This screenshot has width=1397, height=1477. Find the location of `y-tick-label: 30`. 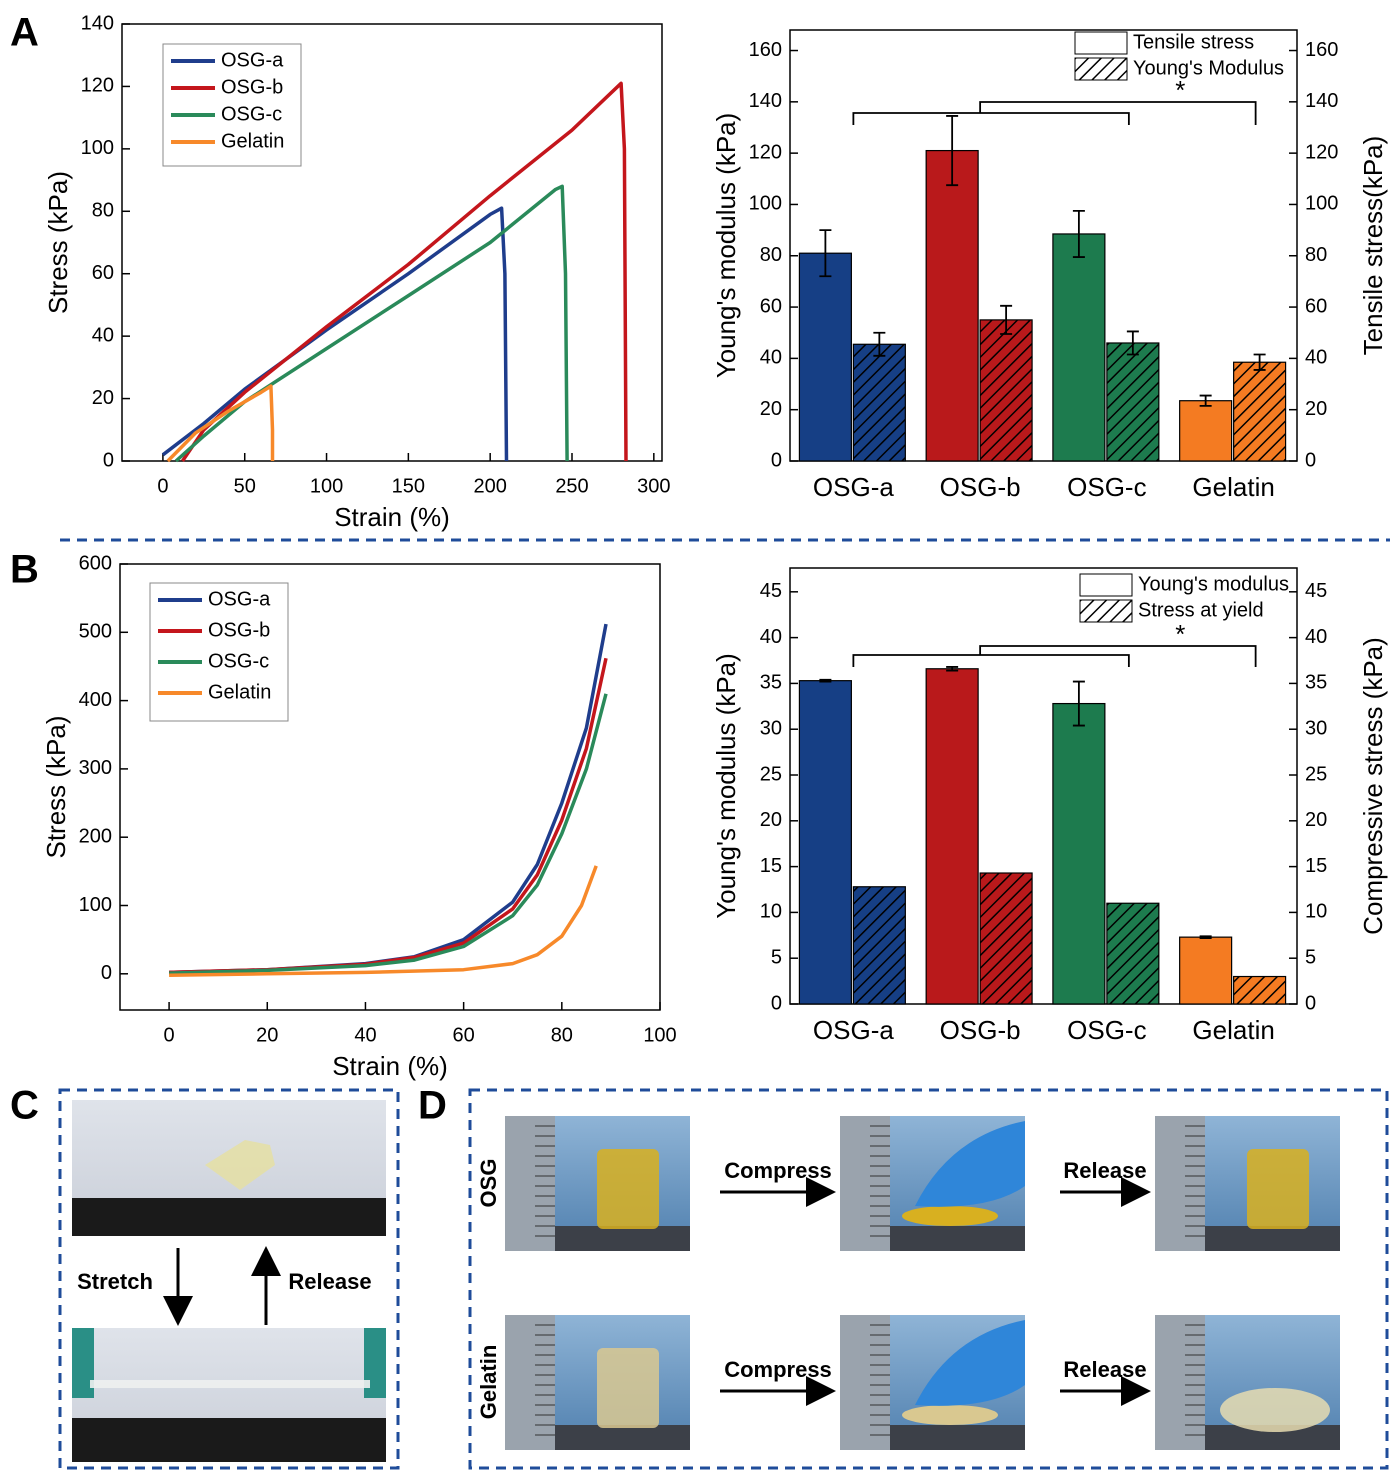

y-tick-label: 30 is located at coordinates (771, 728).